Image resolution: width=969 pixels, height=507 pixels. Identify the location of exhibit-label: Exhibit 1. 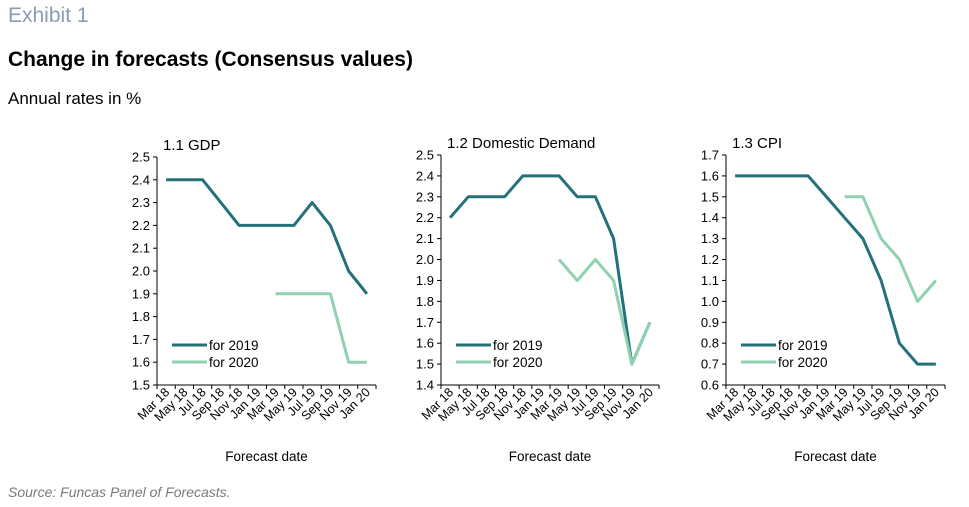
(48, 15).